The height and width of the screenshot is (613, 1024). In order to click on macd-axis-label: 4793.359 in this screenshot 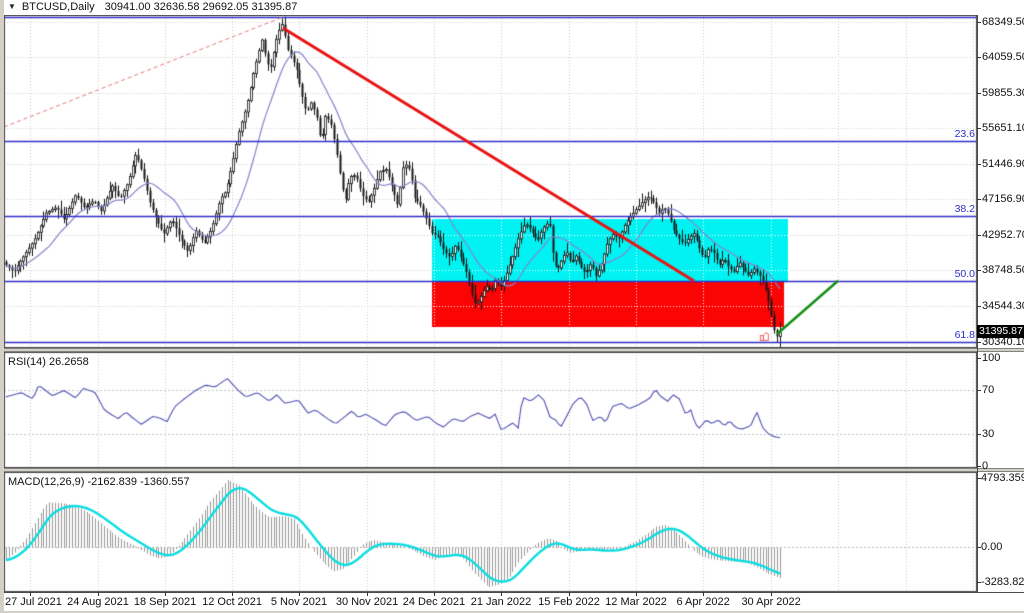, I will do `click(1002, 478)`.